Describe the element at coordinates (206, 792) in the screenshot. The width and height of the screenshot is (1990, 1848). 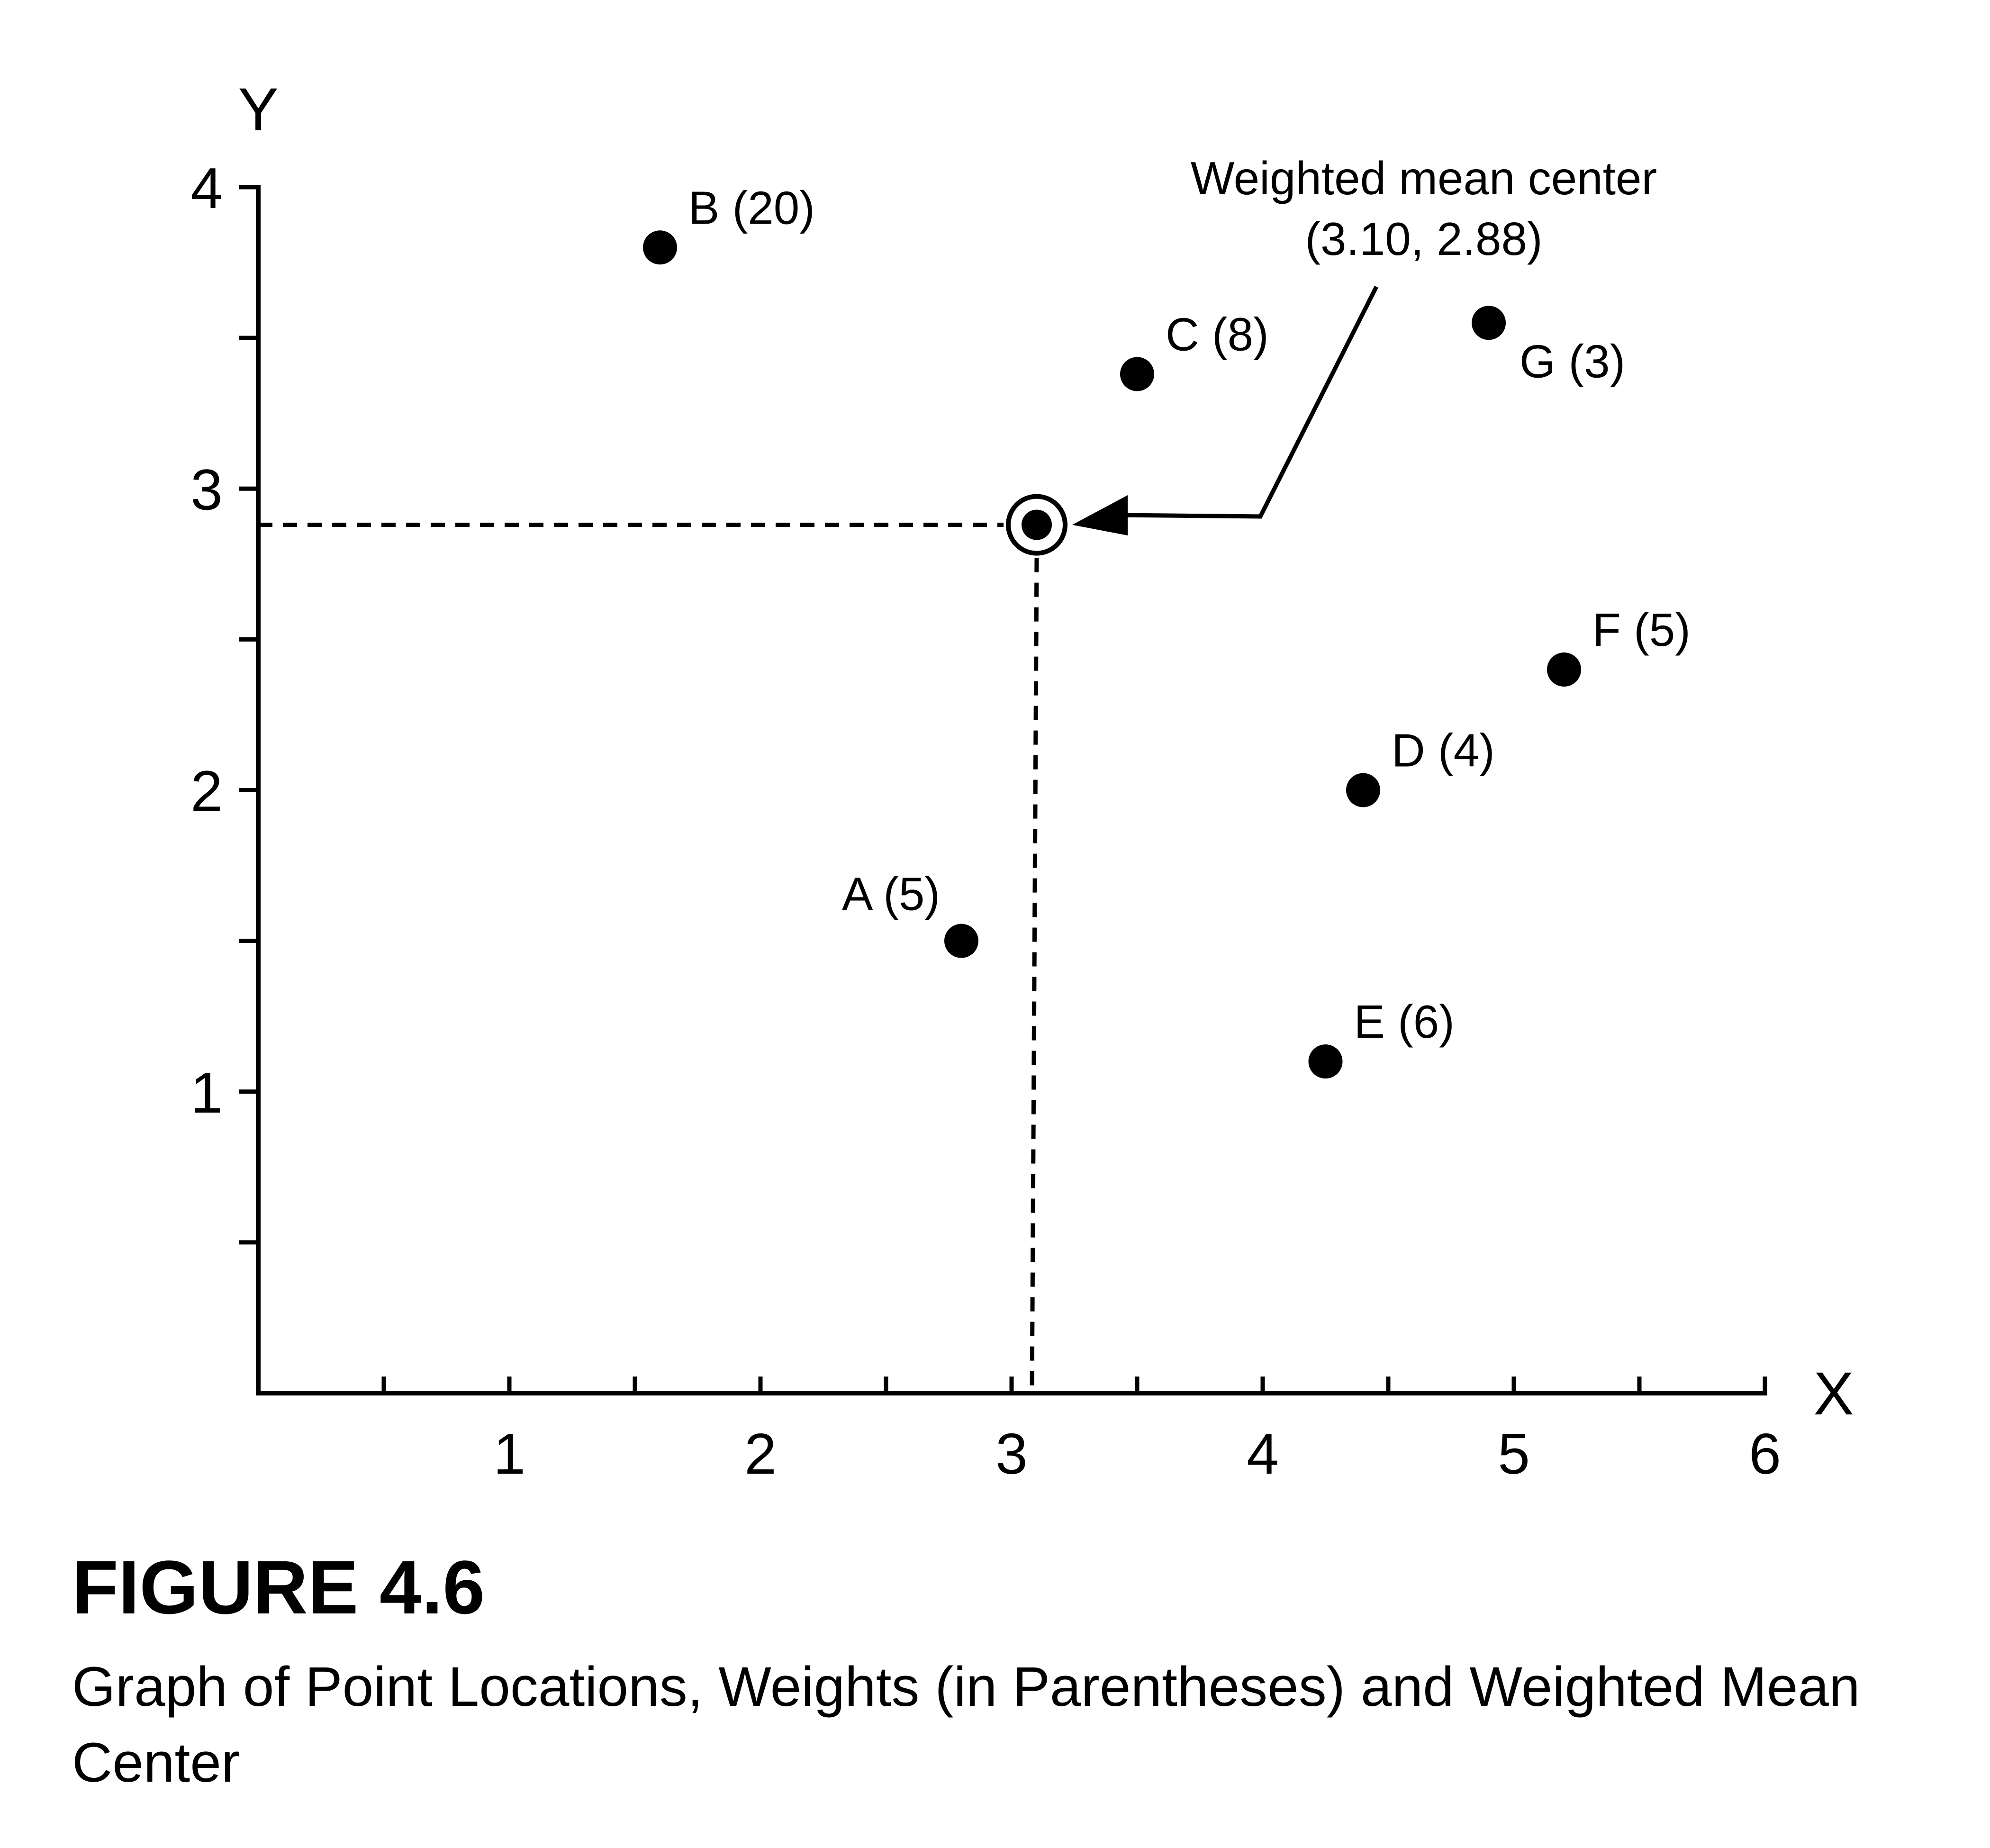
I see `y-tick-label: 2` at that location.